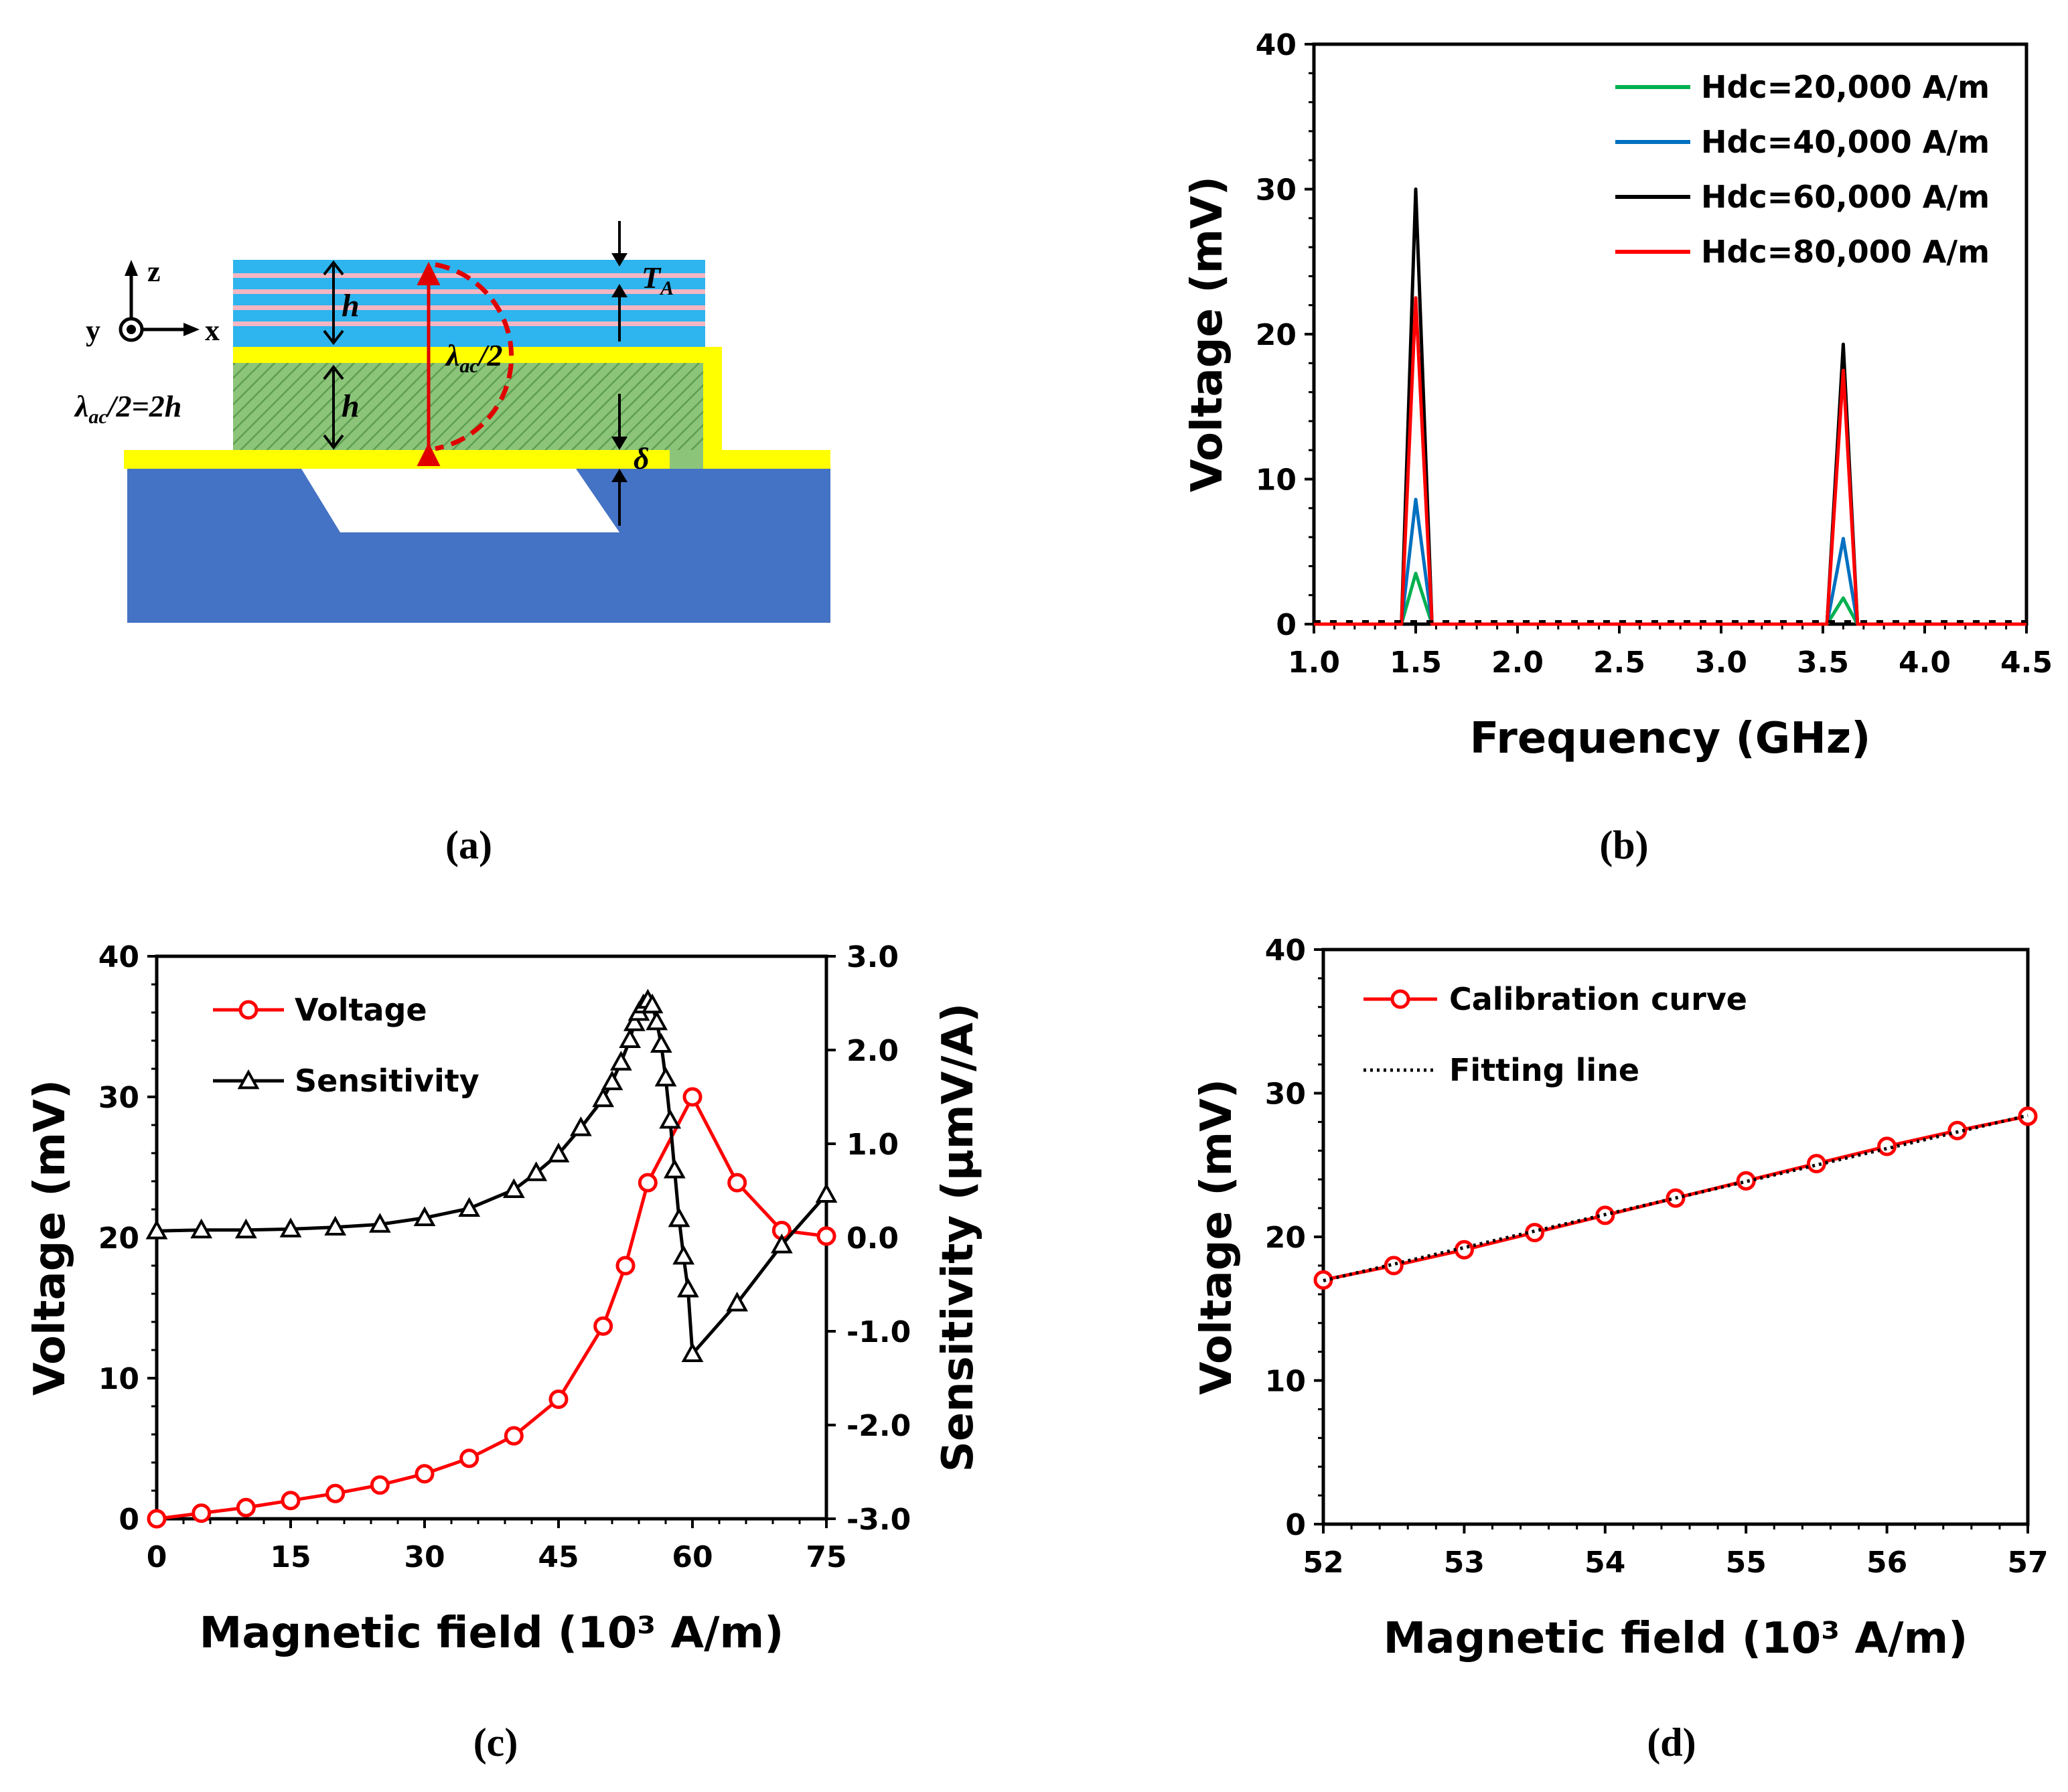 The height and width of the screenshot is (1792, 2068). I want to click on series-line-b-hdc-40-000-a-m, so click(1670, 562).